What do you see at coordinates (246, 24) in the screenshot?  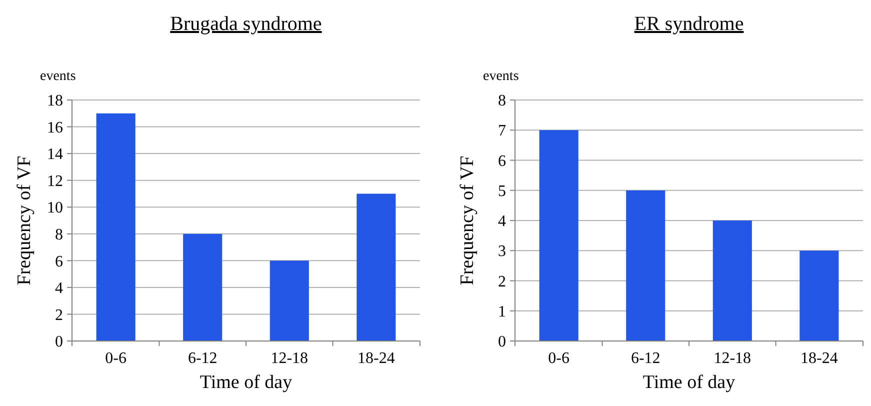 I see `chart-title: Brugada syndrome` at bounding box center [246, 24].